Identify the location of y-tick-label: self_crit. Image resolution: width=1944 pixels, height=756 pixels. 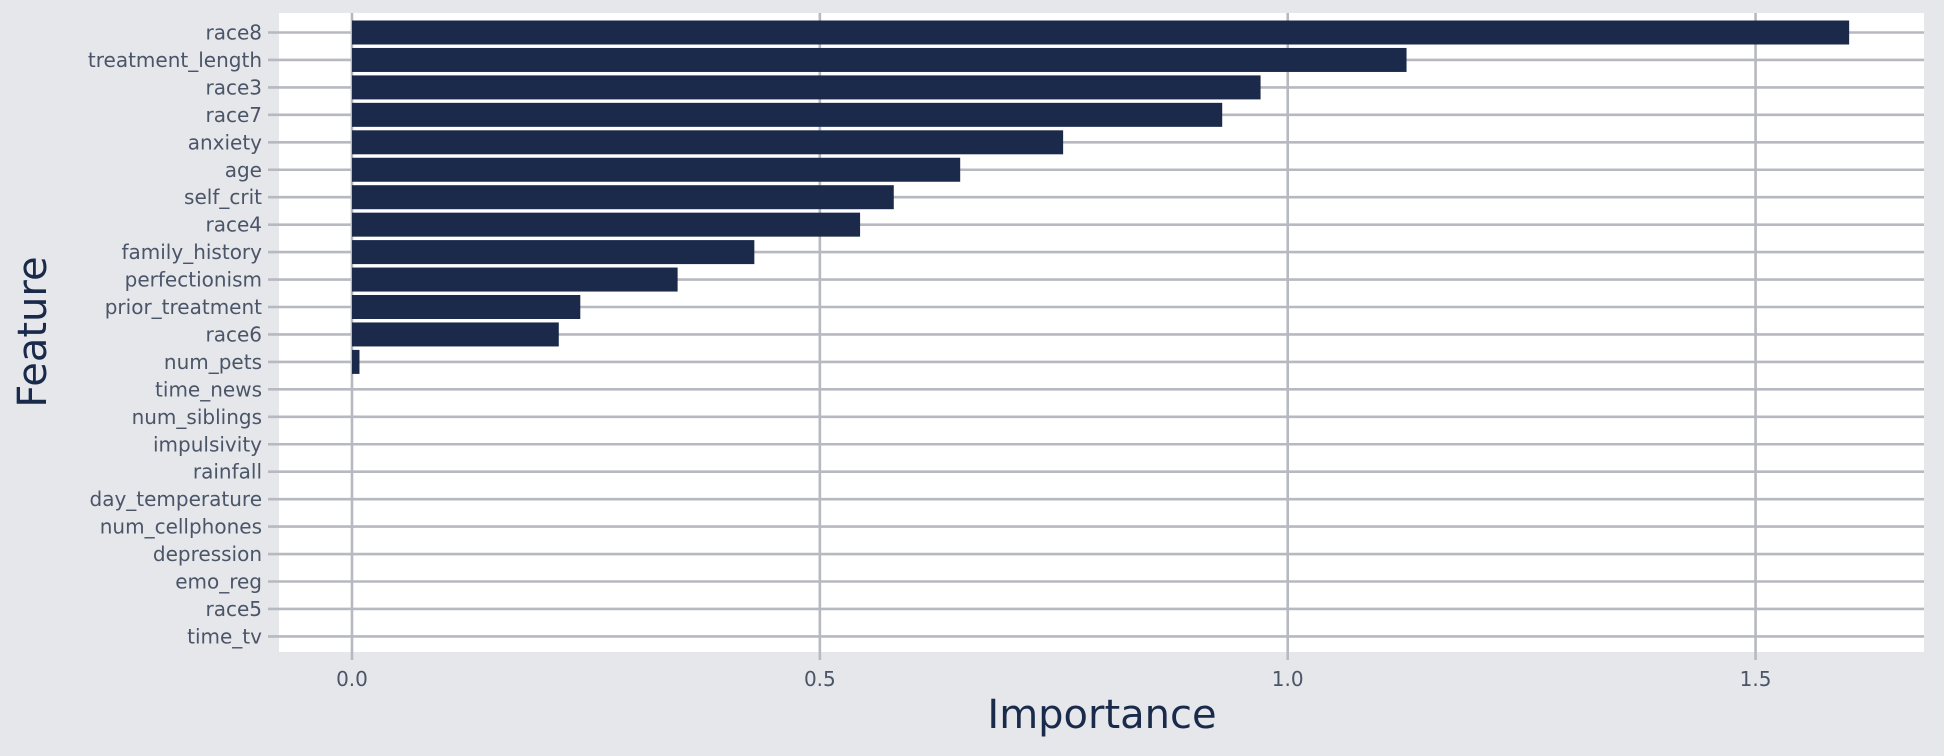
(223, 197).